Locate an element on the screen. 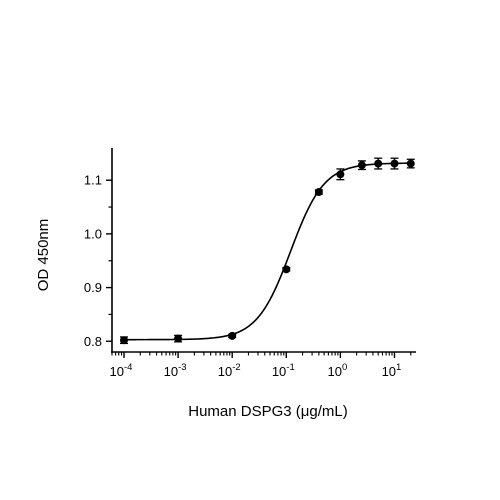 The height and width of the screenshot is (500, 500). x-tick-label: 10⁰ is located at coordinates (337, 370).